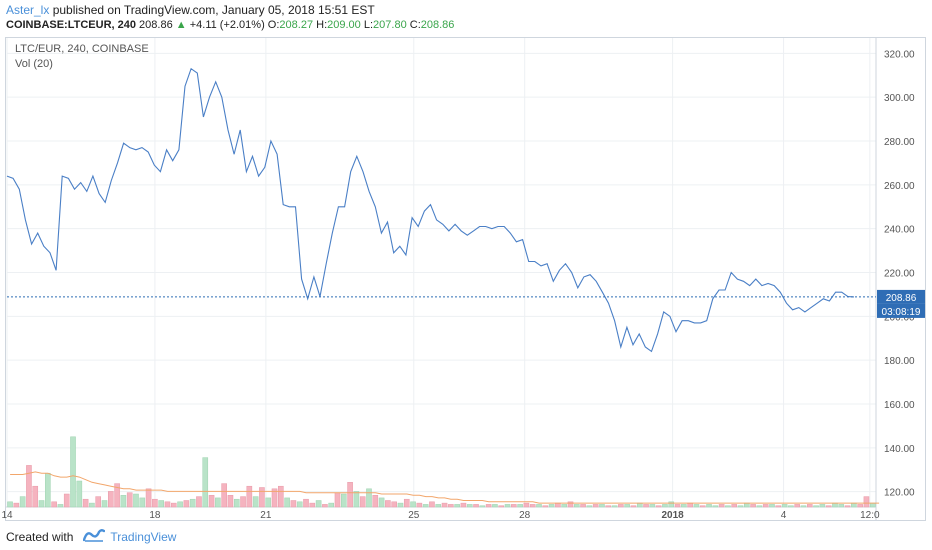  I want to click on footer: Created with TradingView, so click(91, 536).